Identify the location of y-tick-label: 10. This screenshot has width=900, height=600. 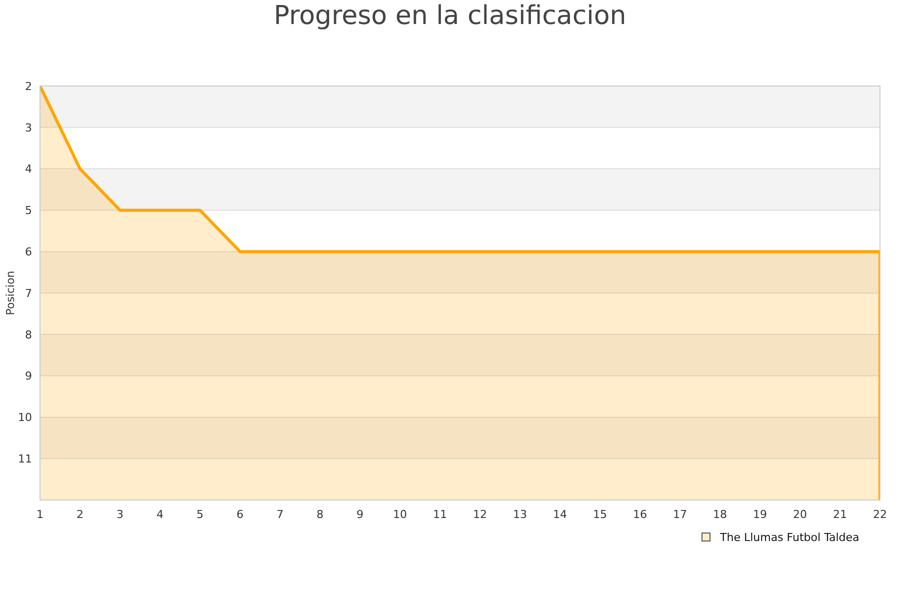
(25, 417).